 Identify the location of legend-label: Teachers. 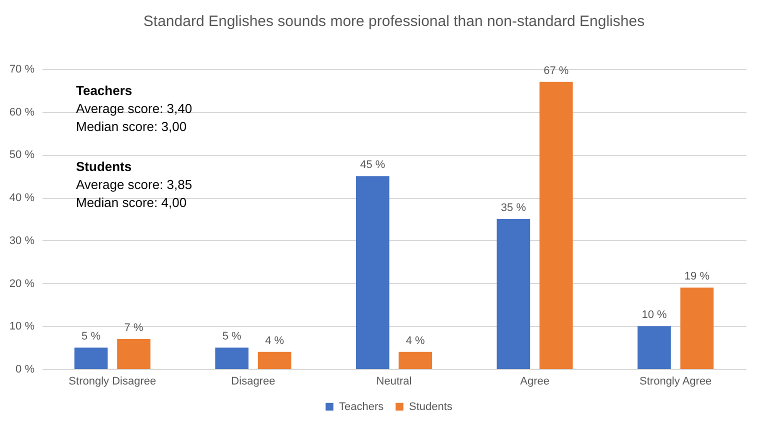
(361, 406).